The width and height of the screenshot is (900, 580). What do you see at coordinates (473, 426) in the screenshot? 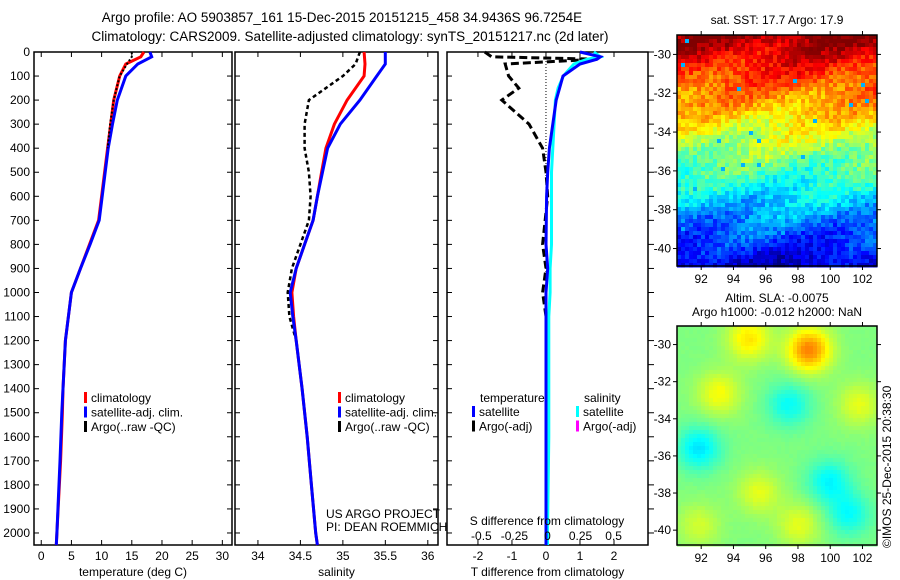
I see `legend-swatch-temperature-argo` at bounding box center [473, 426].